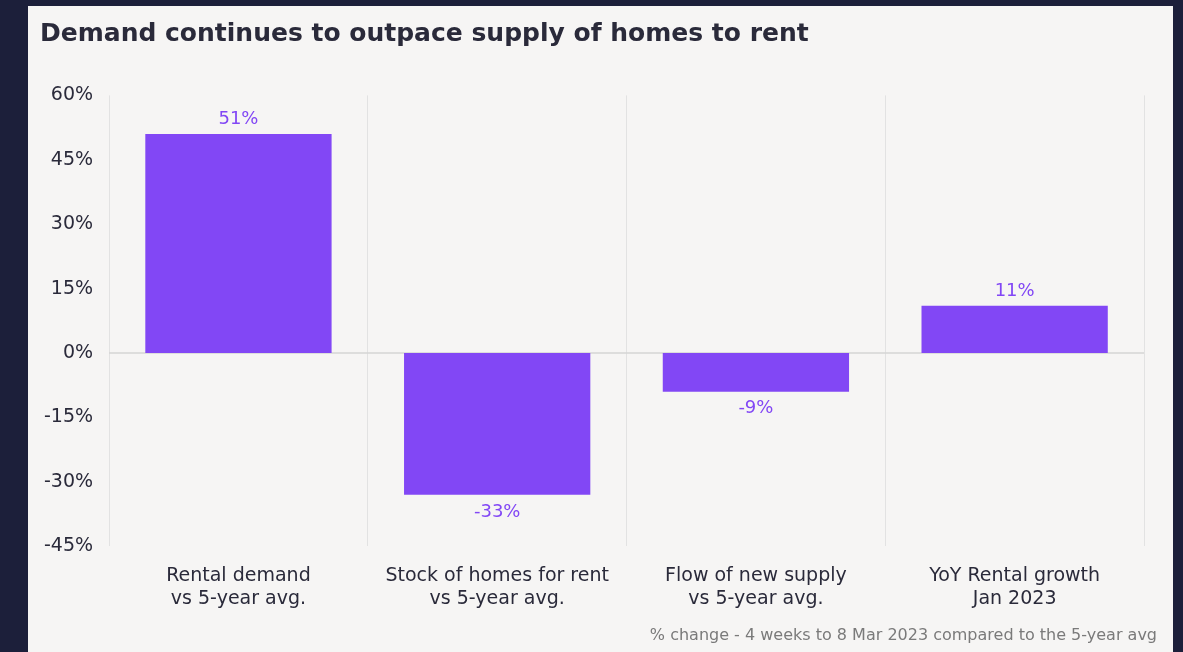  What do you see at coordinates (238, 585) in the screenshot?
I see `x-tick-label: Rental demand vs 5-year avg.` at bounding box center [238, 585].